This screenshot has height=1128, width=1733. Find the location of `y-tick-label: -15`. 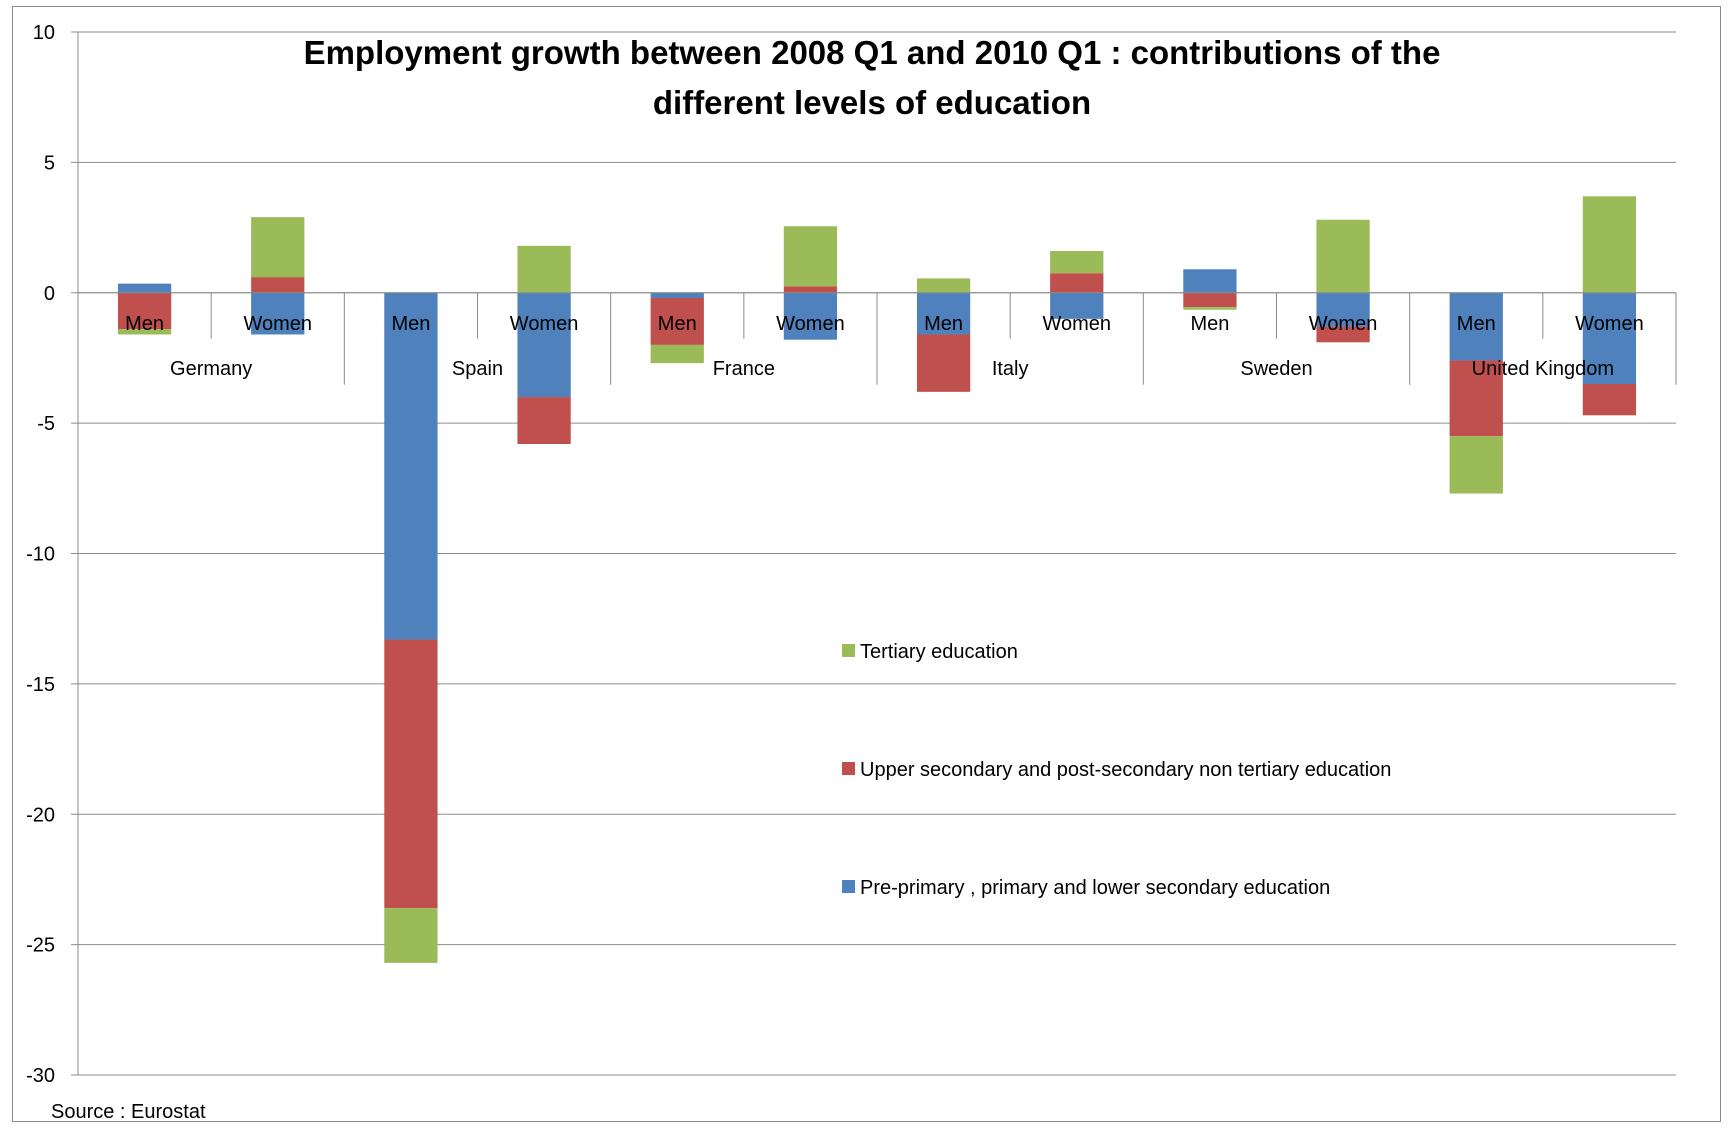

y-tick-label: -15 is located at coordinates (40, 685).